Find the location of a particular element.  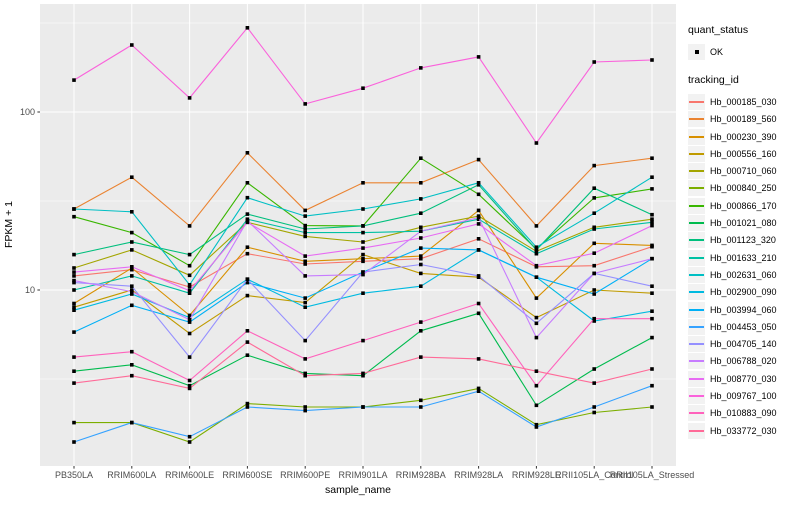

legend-item-Hb_001021_080: Hb_001021_080 is located at coordinates (744, 223).